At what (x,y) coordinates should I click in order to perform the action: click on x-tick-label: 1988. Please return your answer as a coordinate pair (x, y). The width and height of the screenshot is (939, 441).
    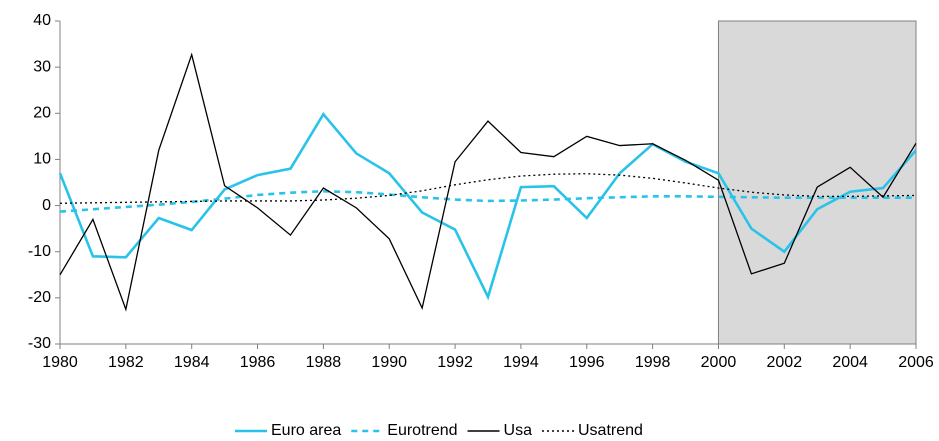
    Looking at the image, I should click on (324, 362).